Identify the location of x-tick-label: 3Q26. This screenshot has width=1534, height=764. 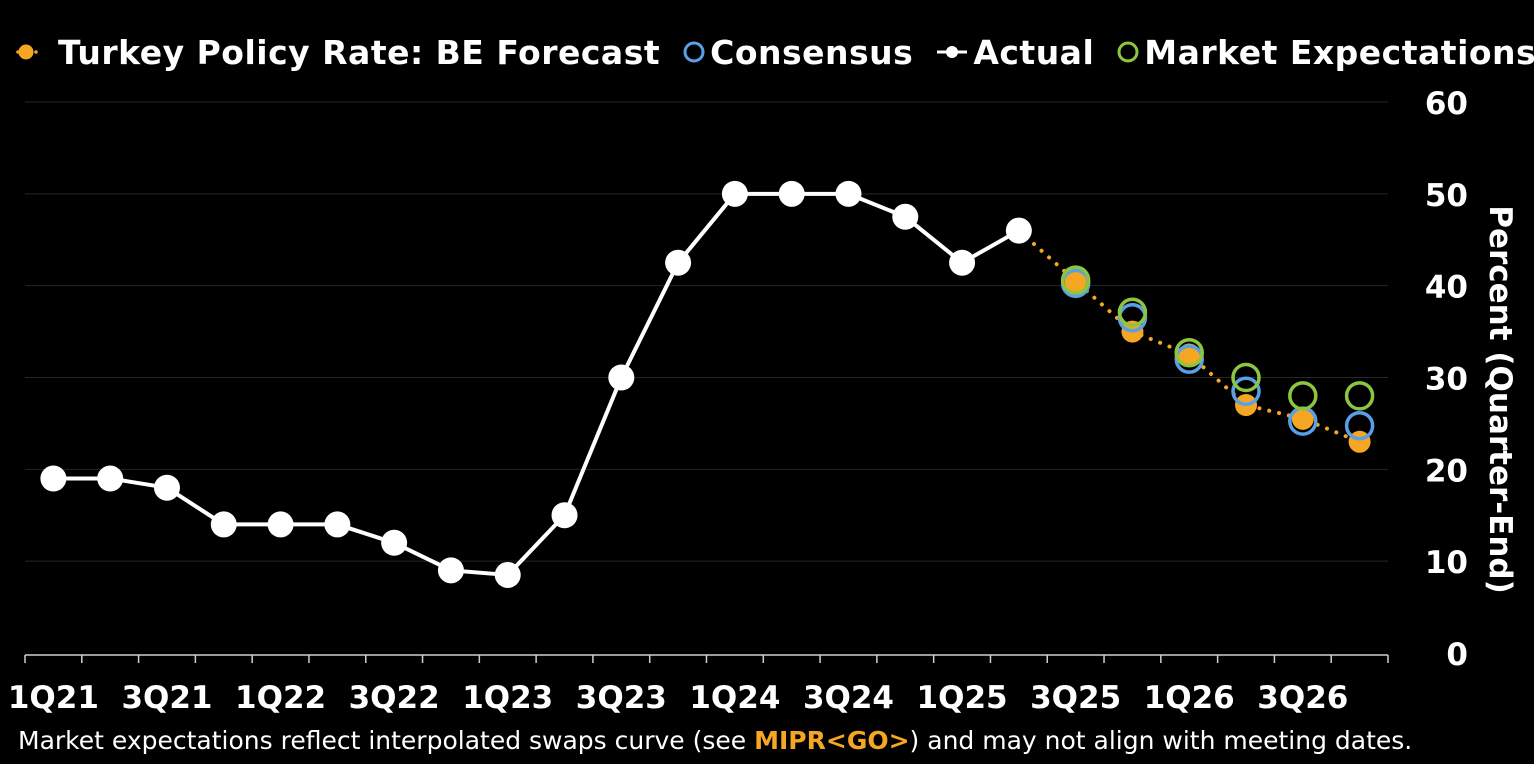
(1302, 698).